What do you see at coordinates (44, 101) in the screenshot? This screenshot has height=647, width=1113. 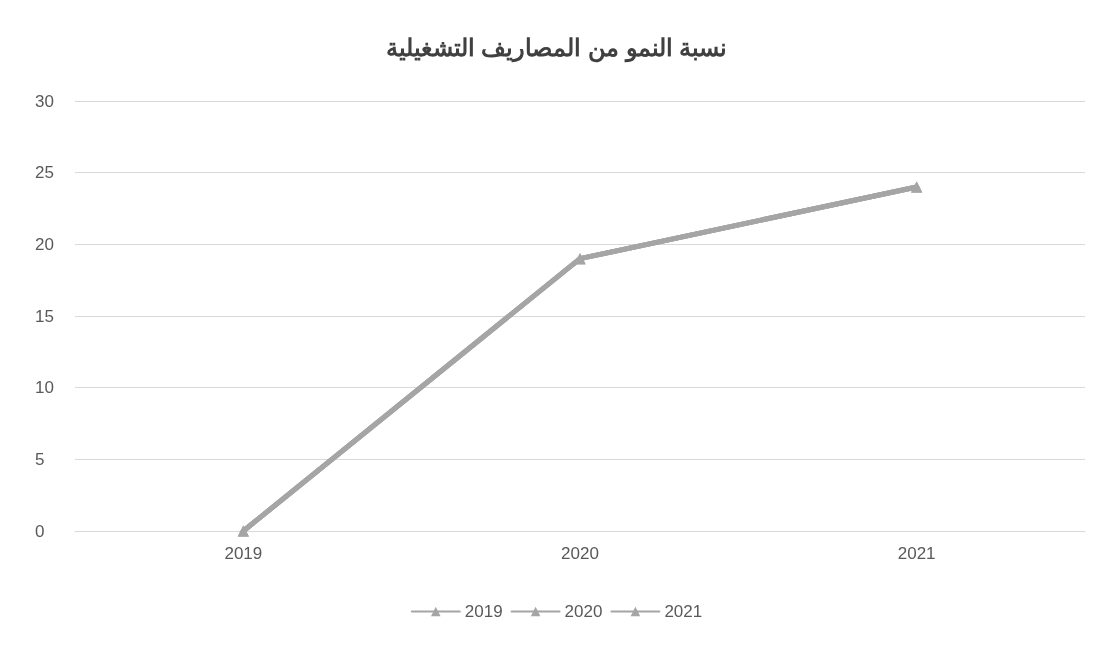 I see `y-tick-label: 30` at bounding box center [44, 101].